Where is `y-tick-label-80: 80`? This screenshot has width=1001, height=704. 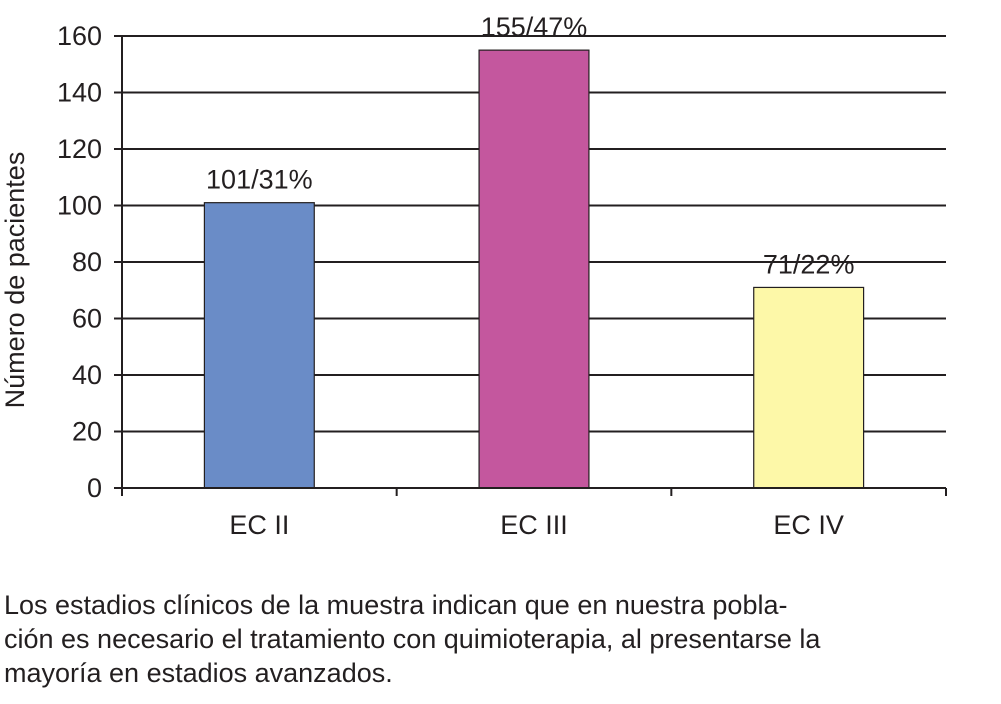 y-tick-label-80: 80 is located at coordinates (87, 262).